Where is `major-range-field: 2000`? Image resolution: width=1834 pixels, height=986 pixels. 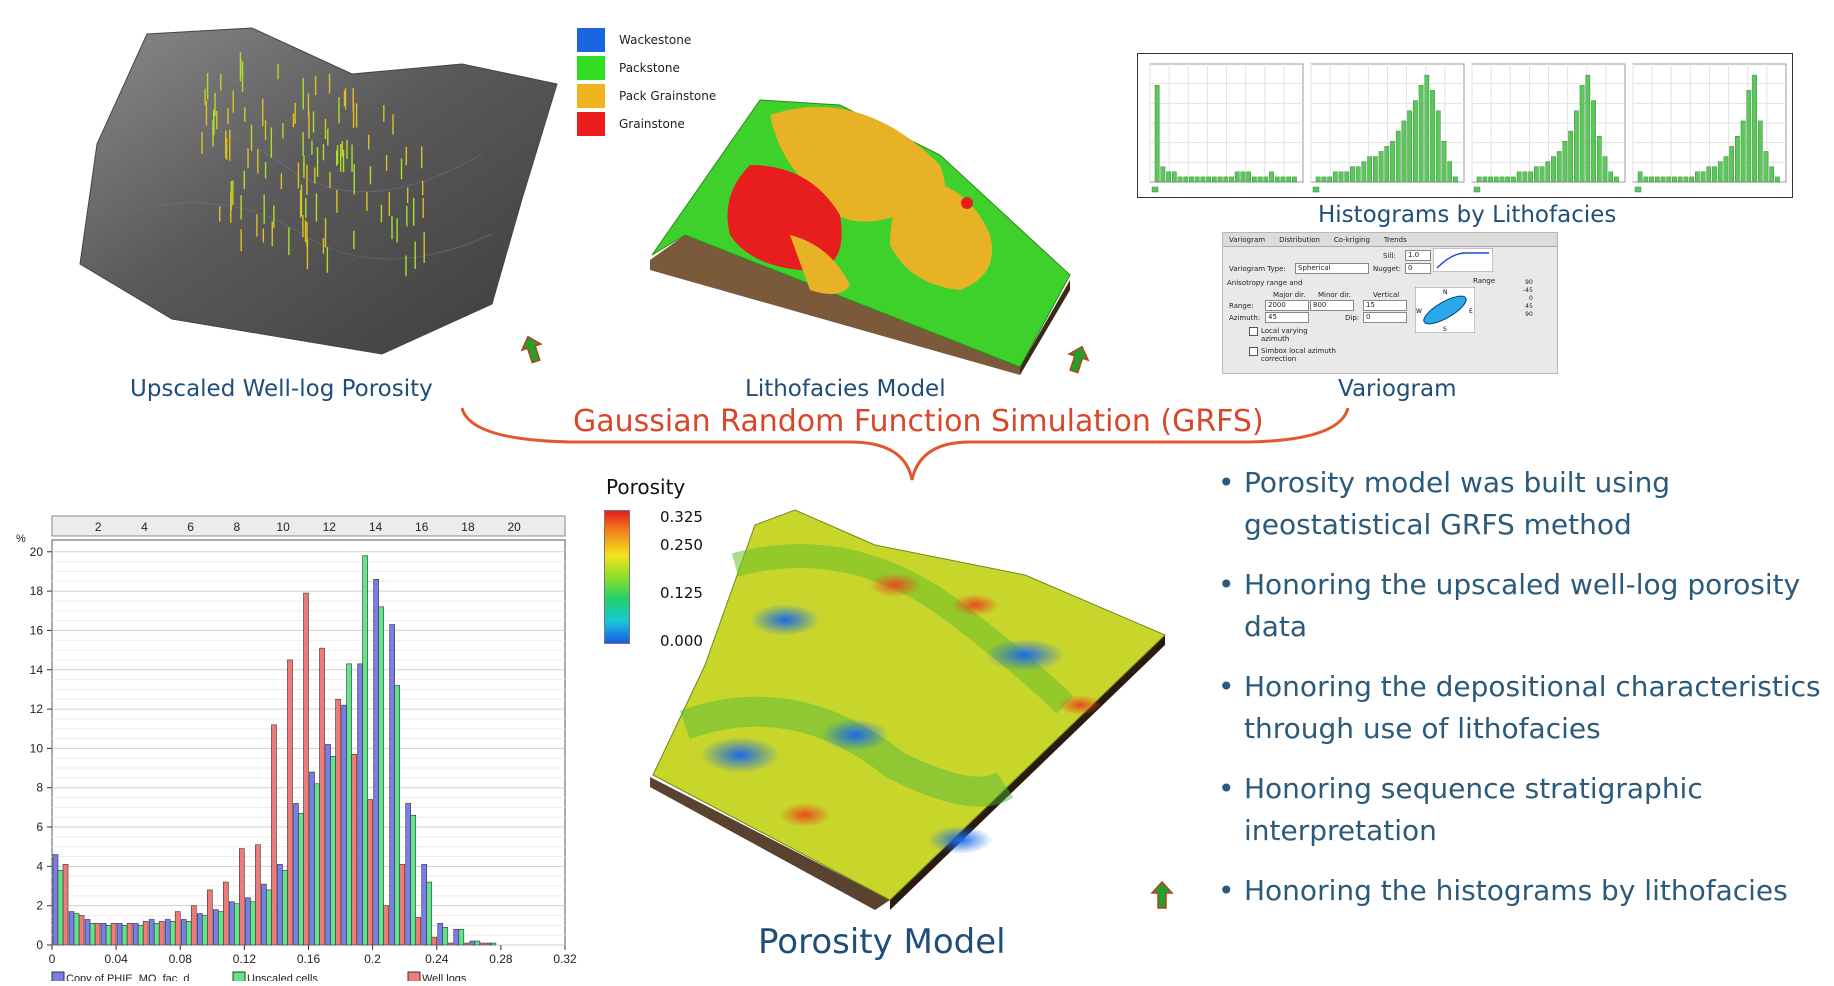
major-range-field: 2000 is located at coordinates (1287, 305).